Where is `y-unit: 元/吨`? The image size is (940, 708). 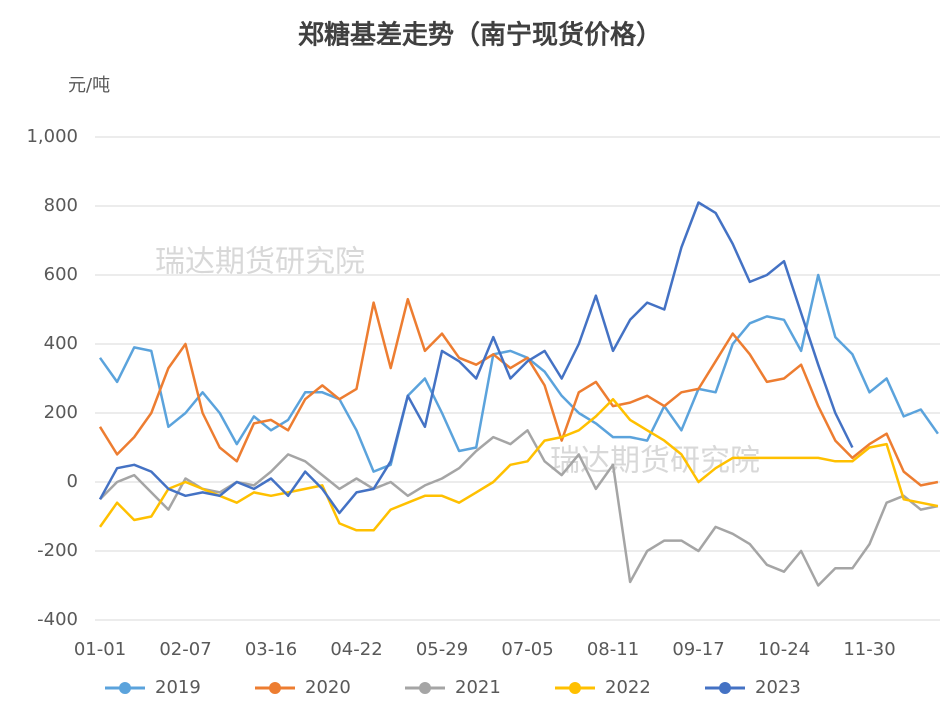
y-unit: 元/吨 is located at coordinates (89, 85).